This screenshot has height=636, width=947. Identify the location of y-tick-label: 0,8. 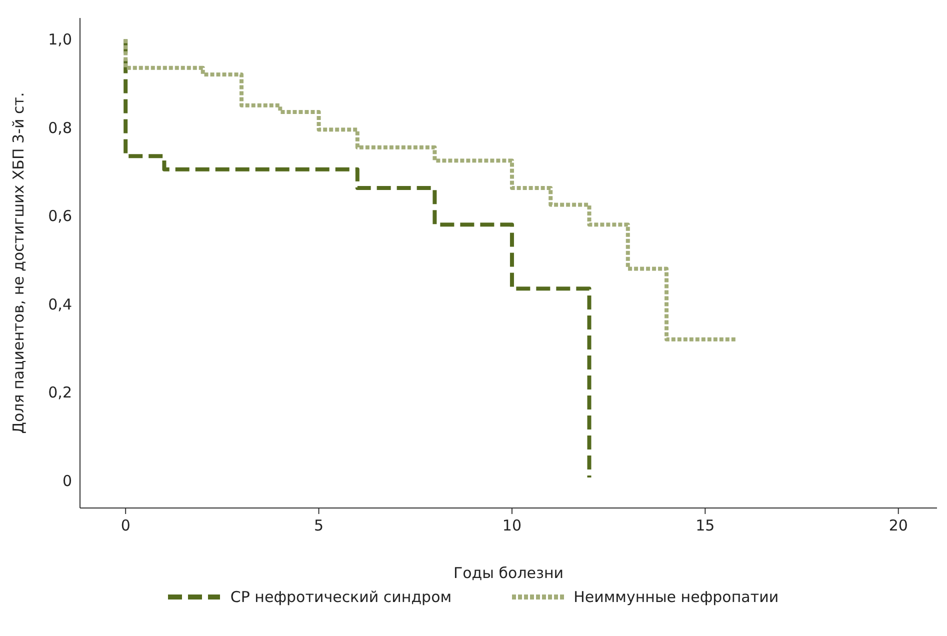
(60, 127).